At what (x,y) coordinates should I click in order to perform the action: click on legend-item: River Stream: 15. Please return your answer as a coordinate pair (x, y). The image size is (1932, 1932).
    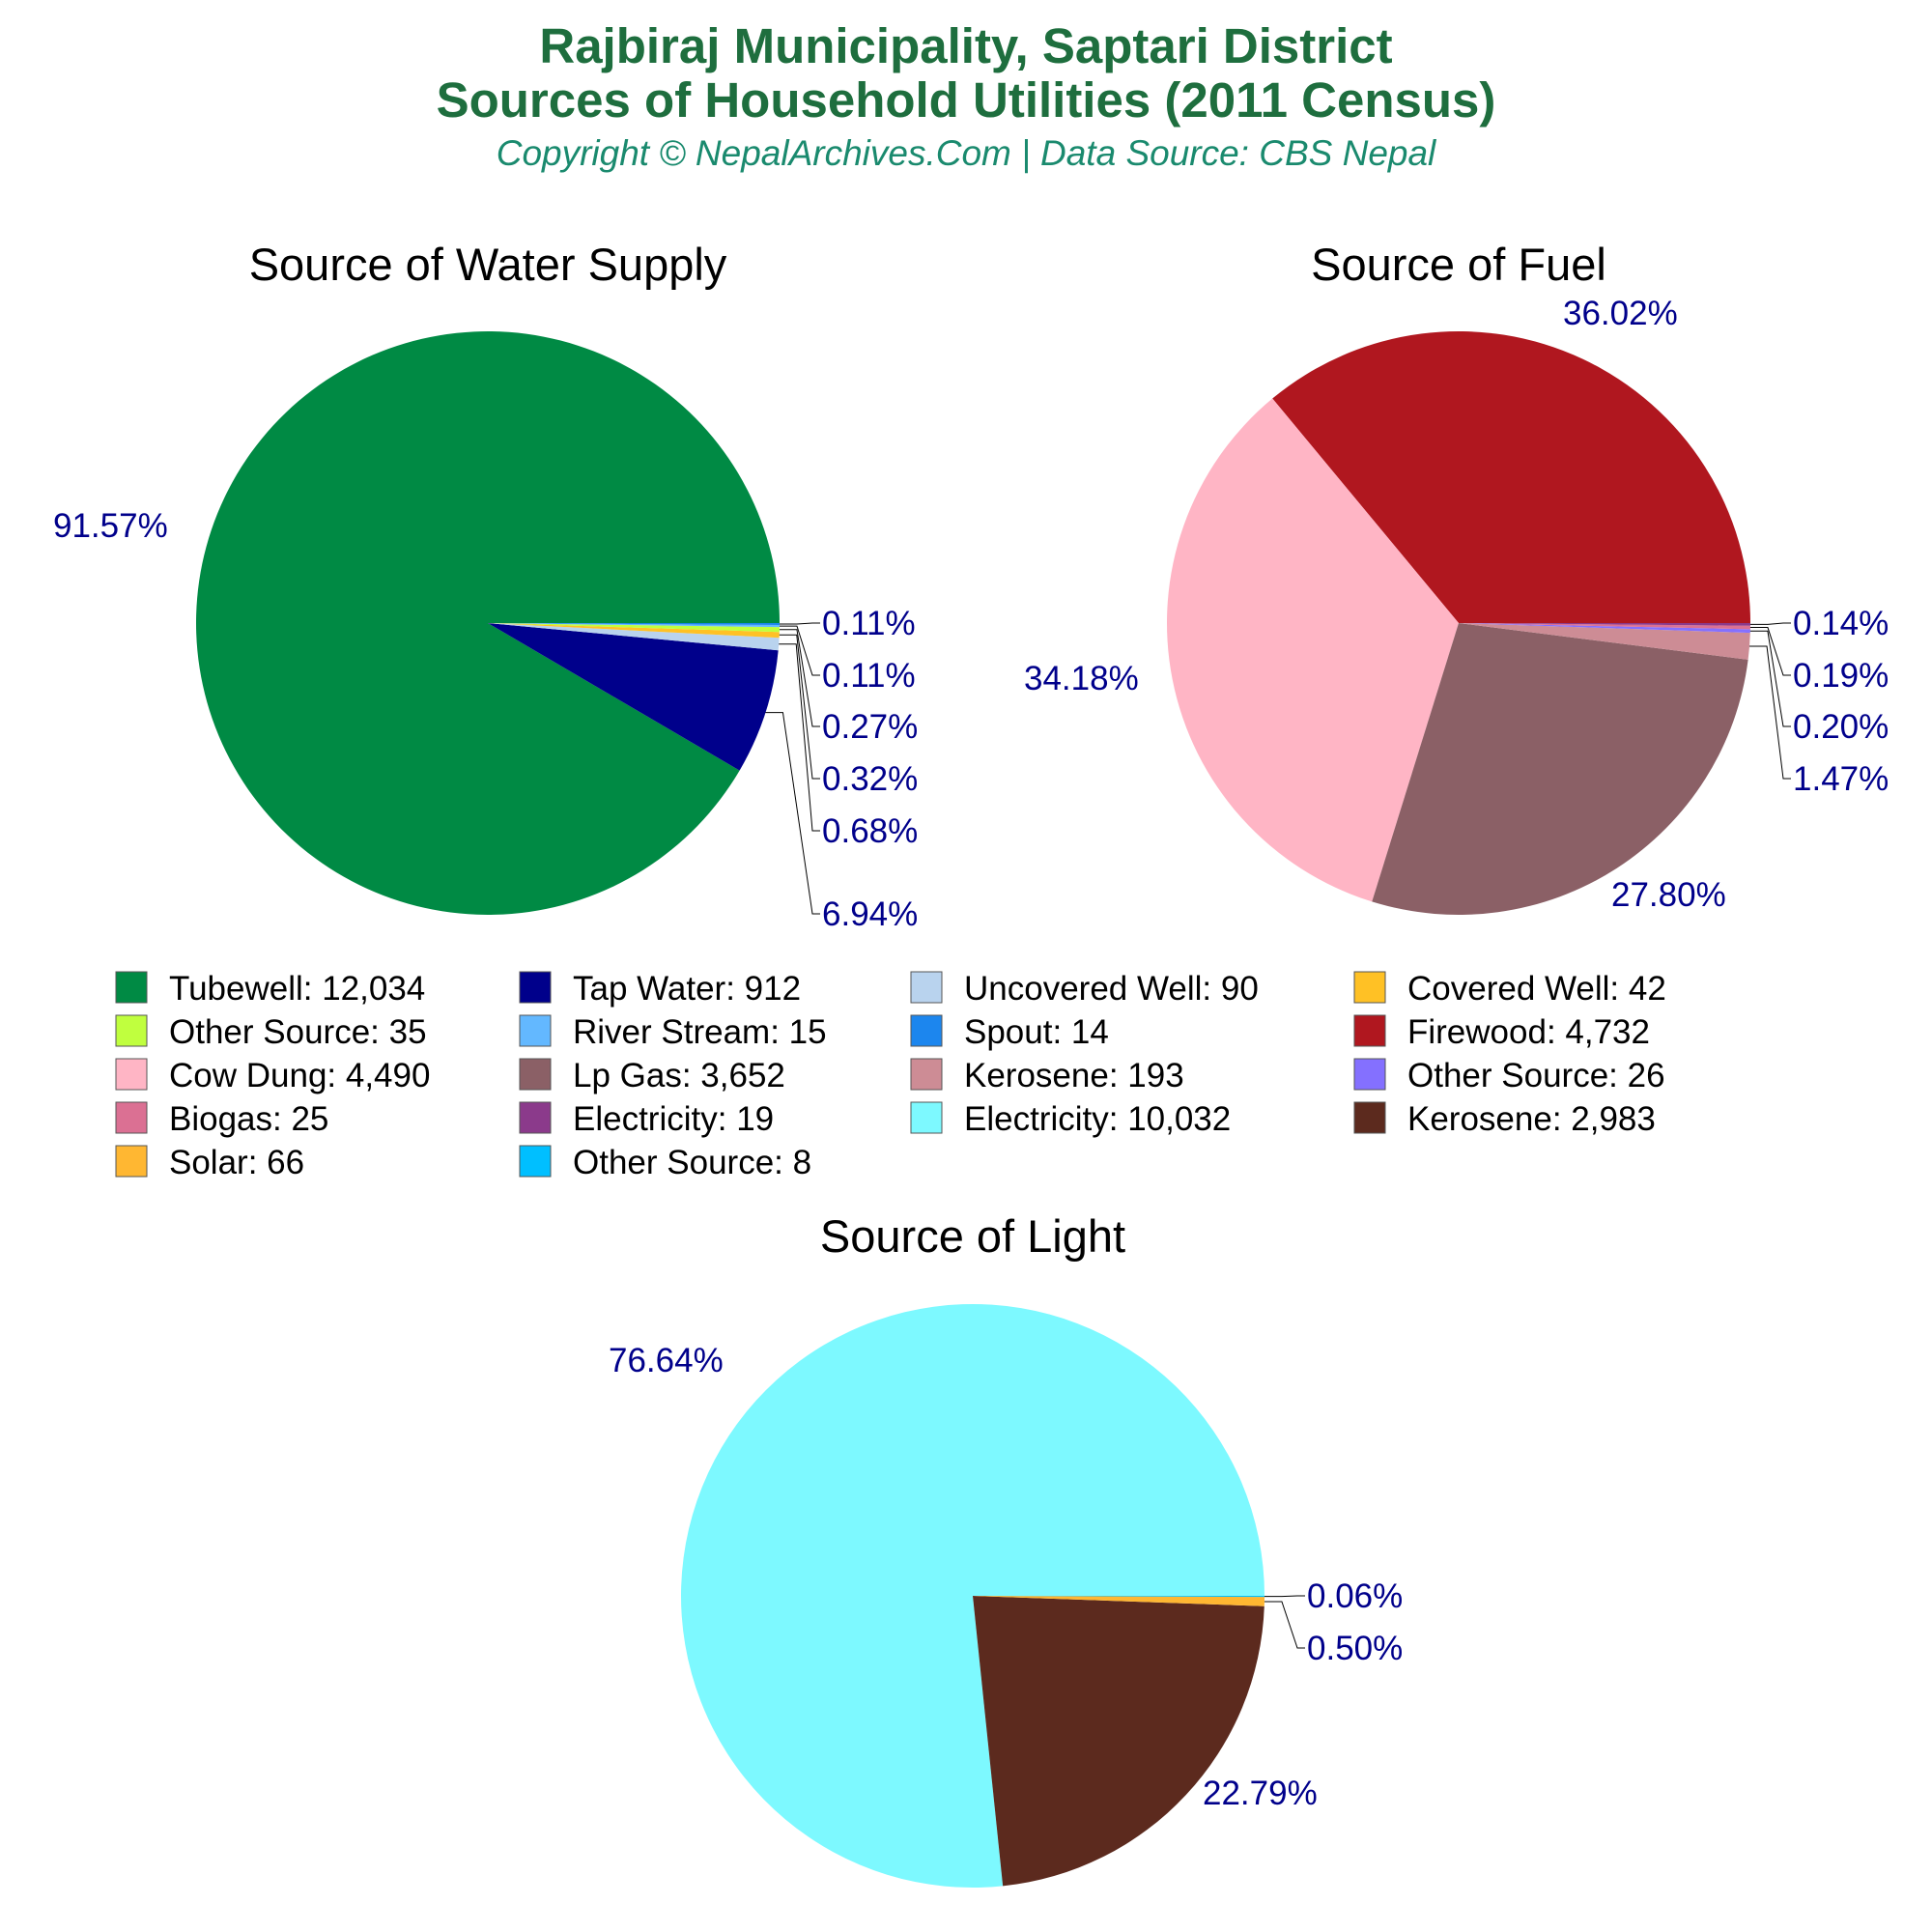
    Looking at the image, I should click on (673, 1032).